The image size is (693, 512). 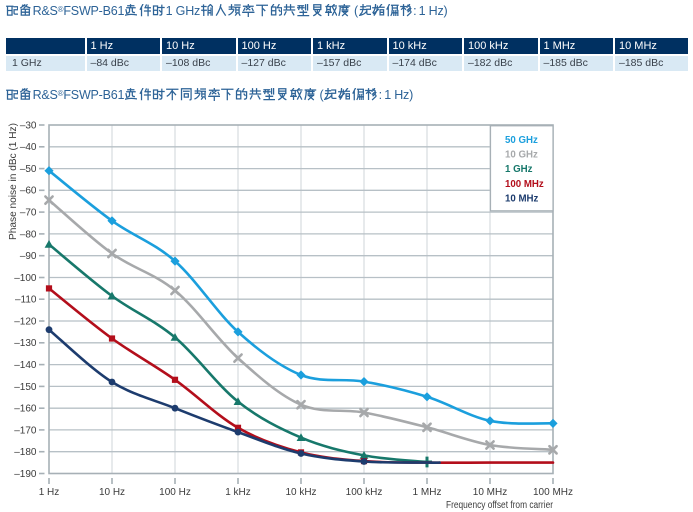 I want to click on svg-text: –140, so click(x=25, y=365).